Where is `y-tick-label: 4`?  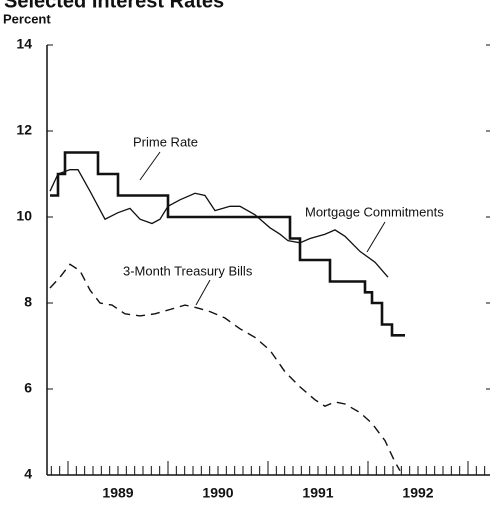 y-tick-label: 4 is located at coordinates (28, 474).